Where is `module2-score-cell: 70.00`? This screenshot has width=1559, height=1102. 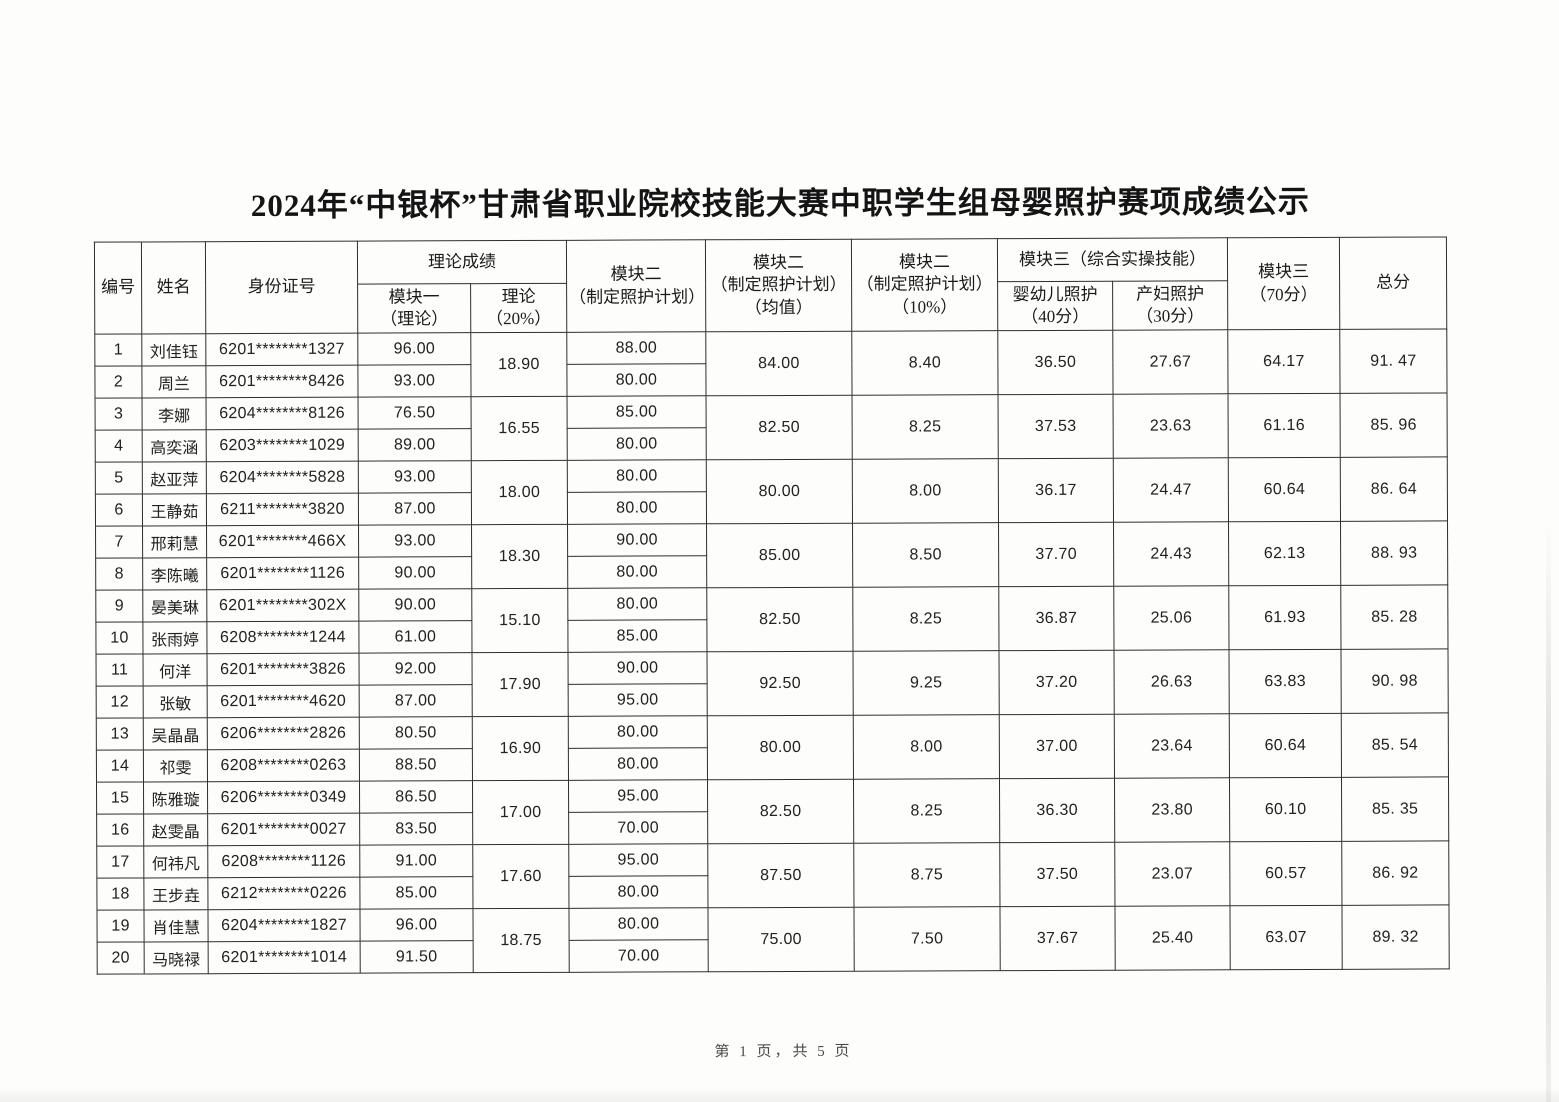
module2-score-cell: 70.00 is located at coordinates (639, 956).